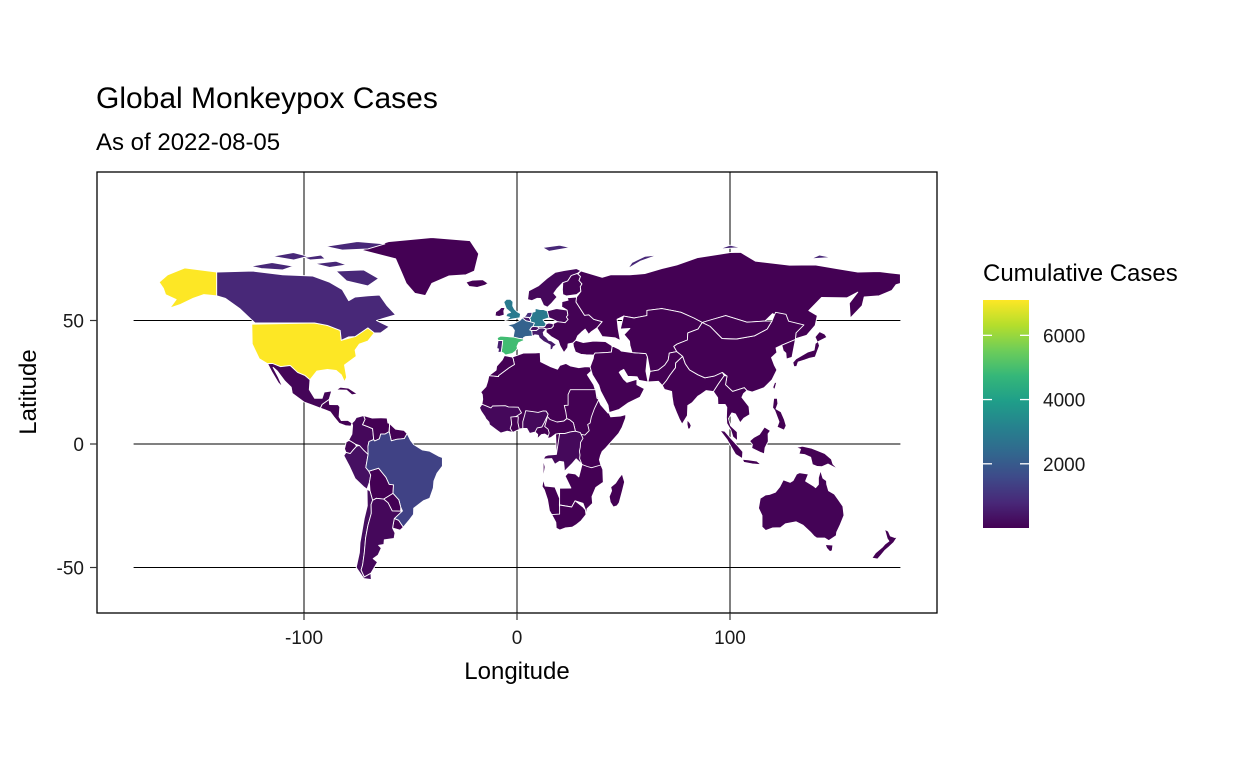 This screenshot has width=1248, height=768. I want to click on country-italy, so click(544, 339).